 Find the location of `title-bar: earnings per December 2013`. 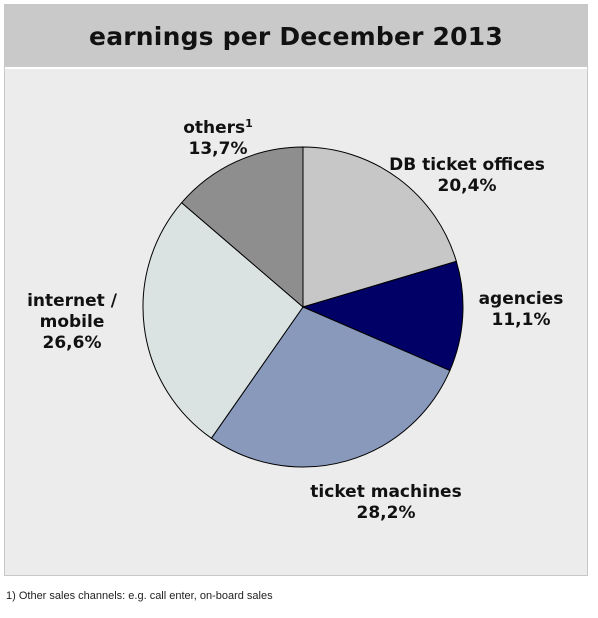

title-bar: earnings per December 2013 is located at coordinates (296, 37).